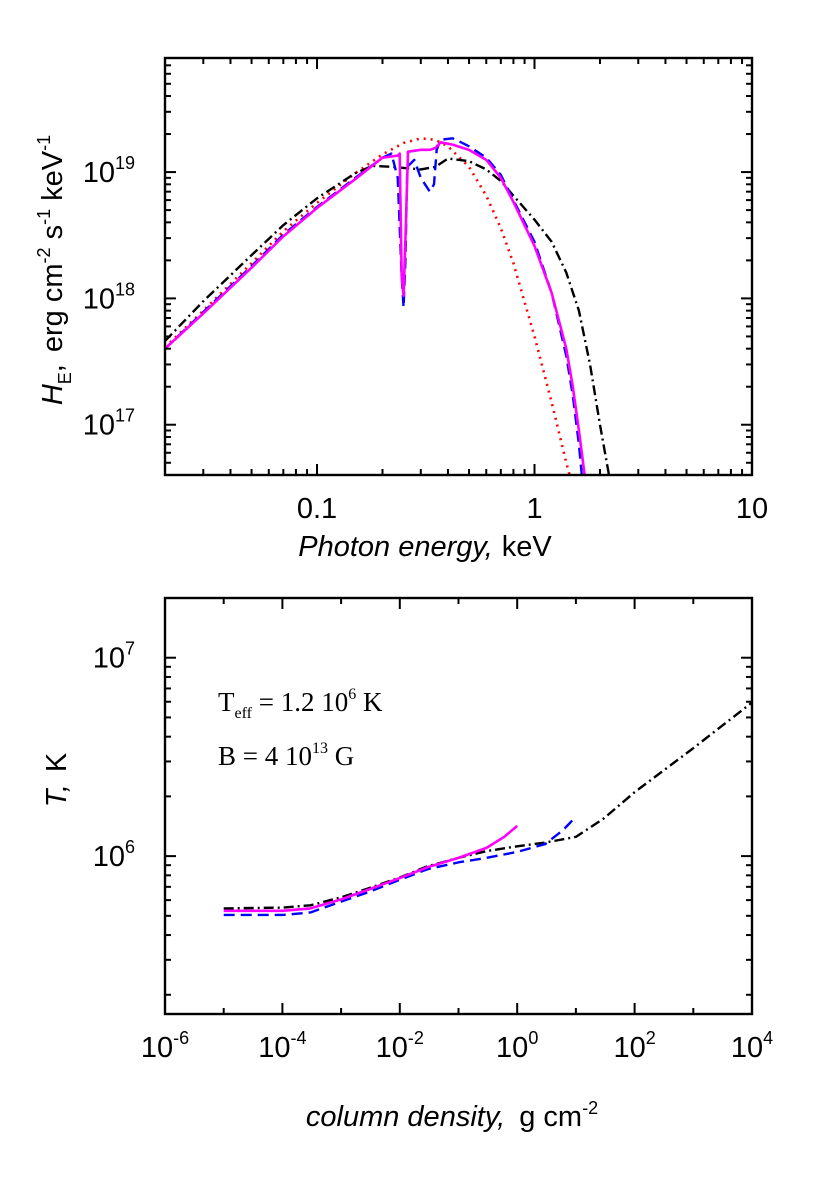  What do you see at coordinates (125, 416) in the screenshot?
I see `y-tick-exp: 17` at bounding box center [125, 416].